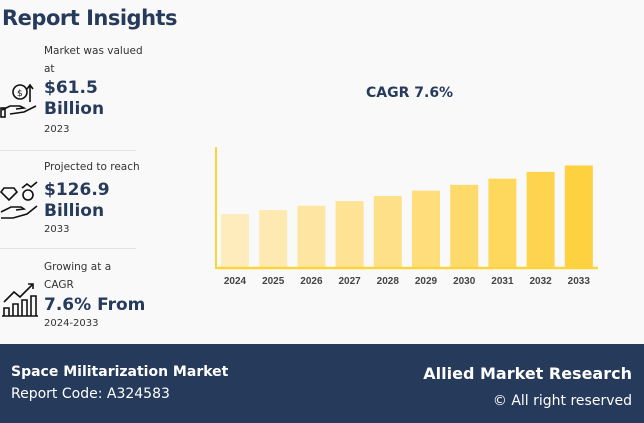 This screenshot has width=644, height=423. What do you see at coordinates (540, 281) in the screenshot?
I see `x-tick-label: 2032` at bounding box center [540, 281].